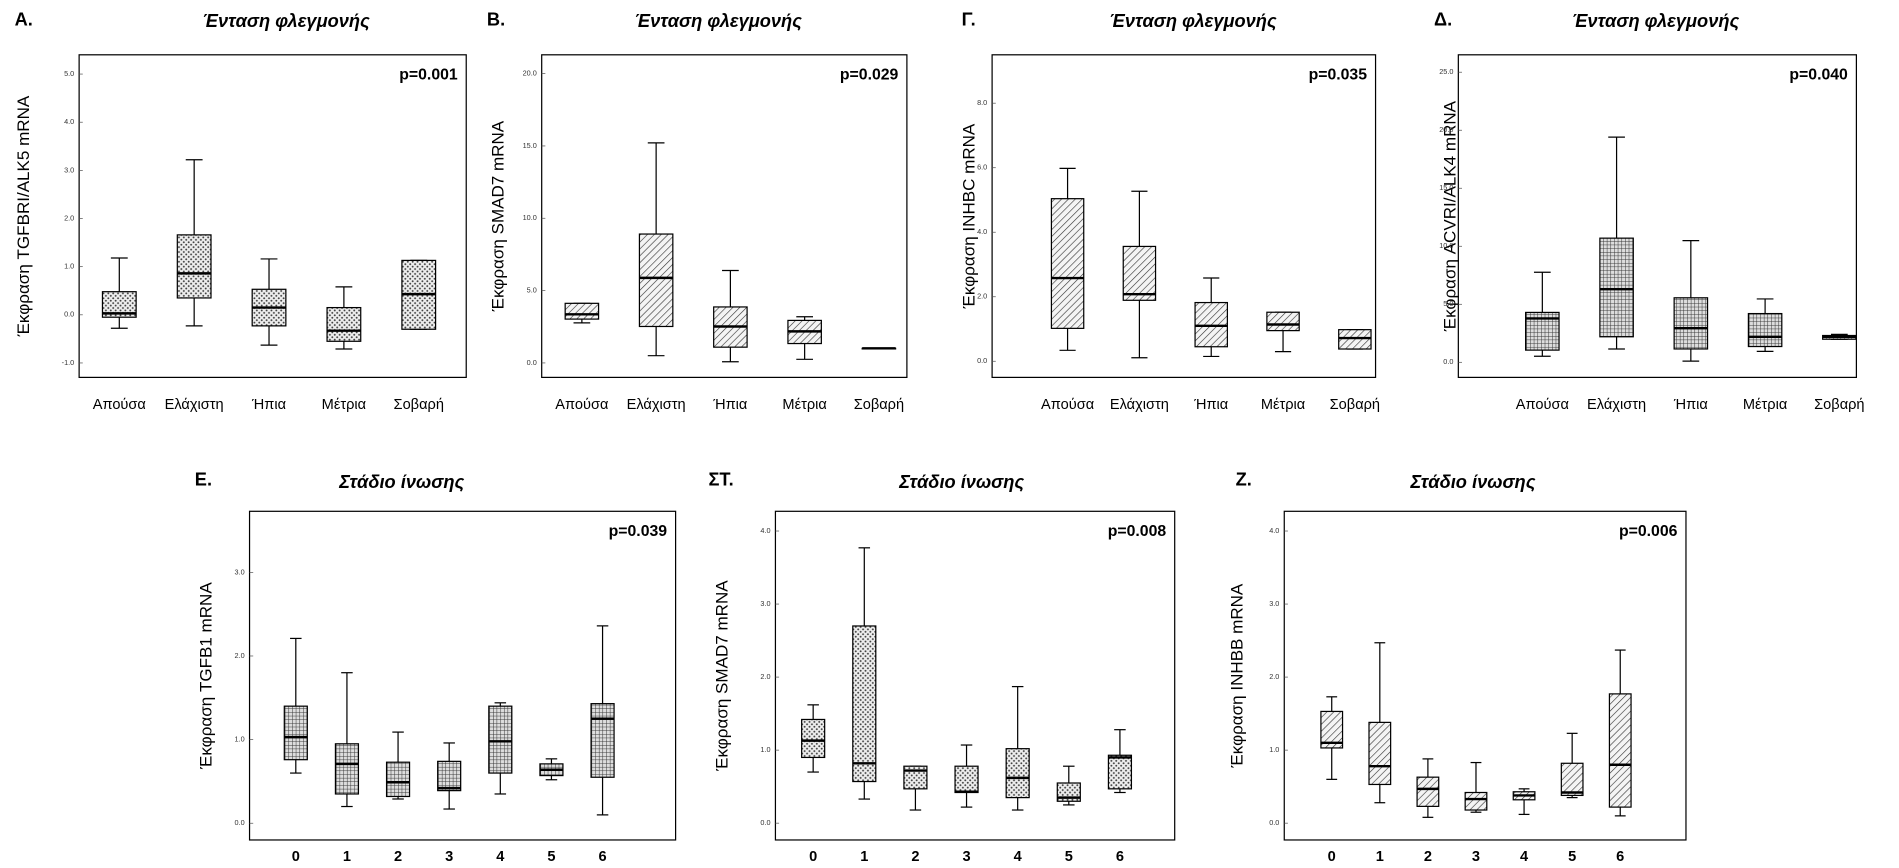  I want to click on panel-label: Δ., so click(1443, 19).